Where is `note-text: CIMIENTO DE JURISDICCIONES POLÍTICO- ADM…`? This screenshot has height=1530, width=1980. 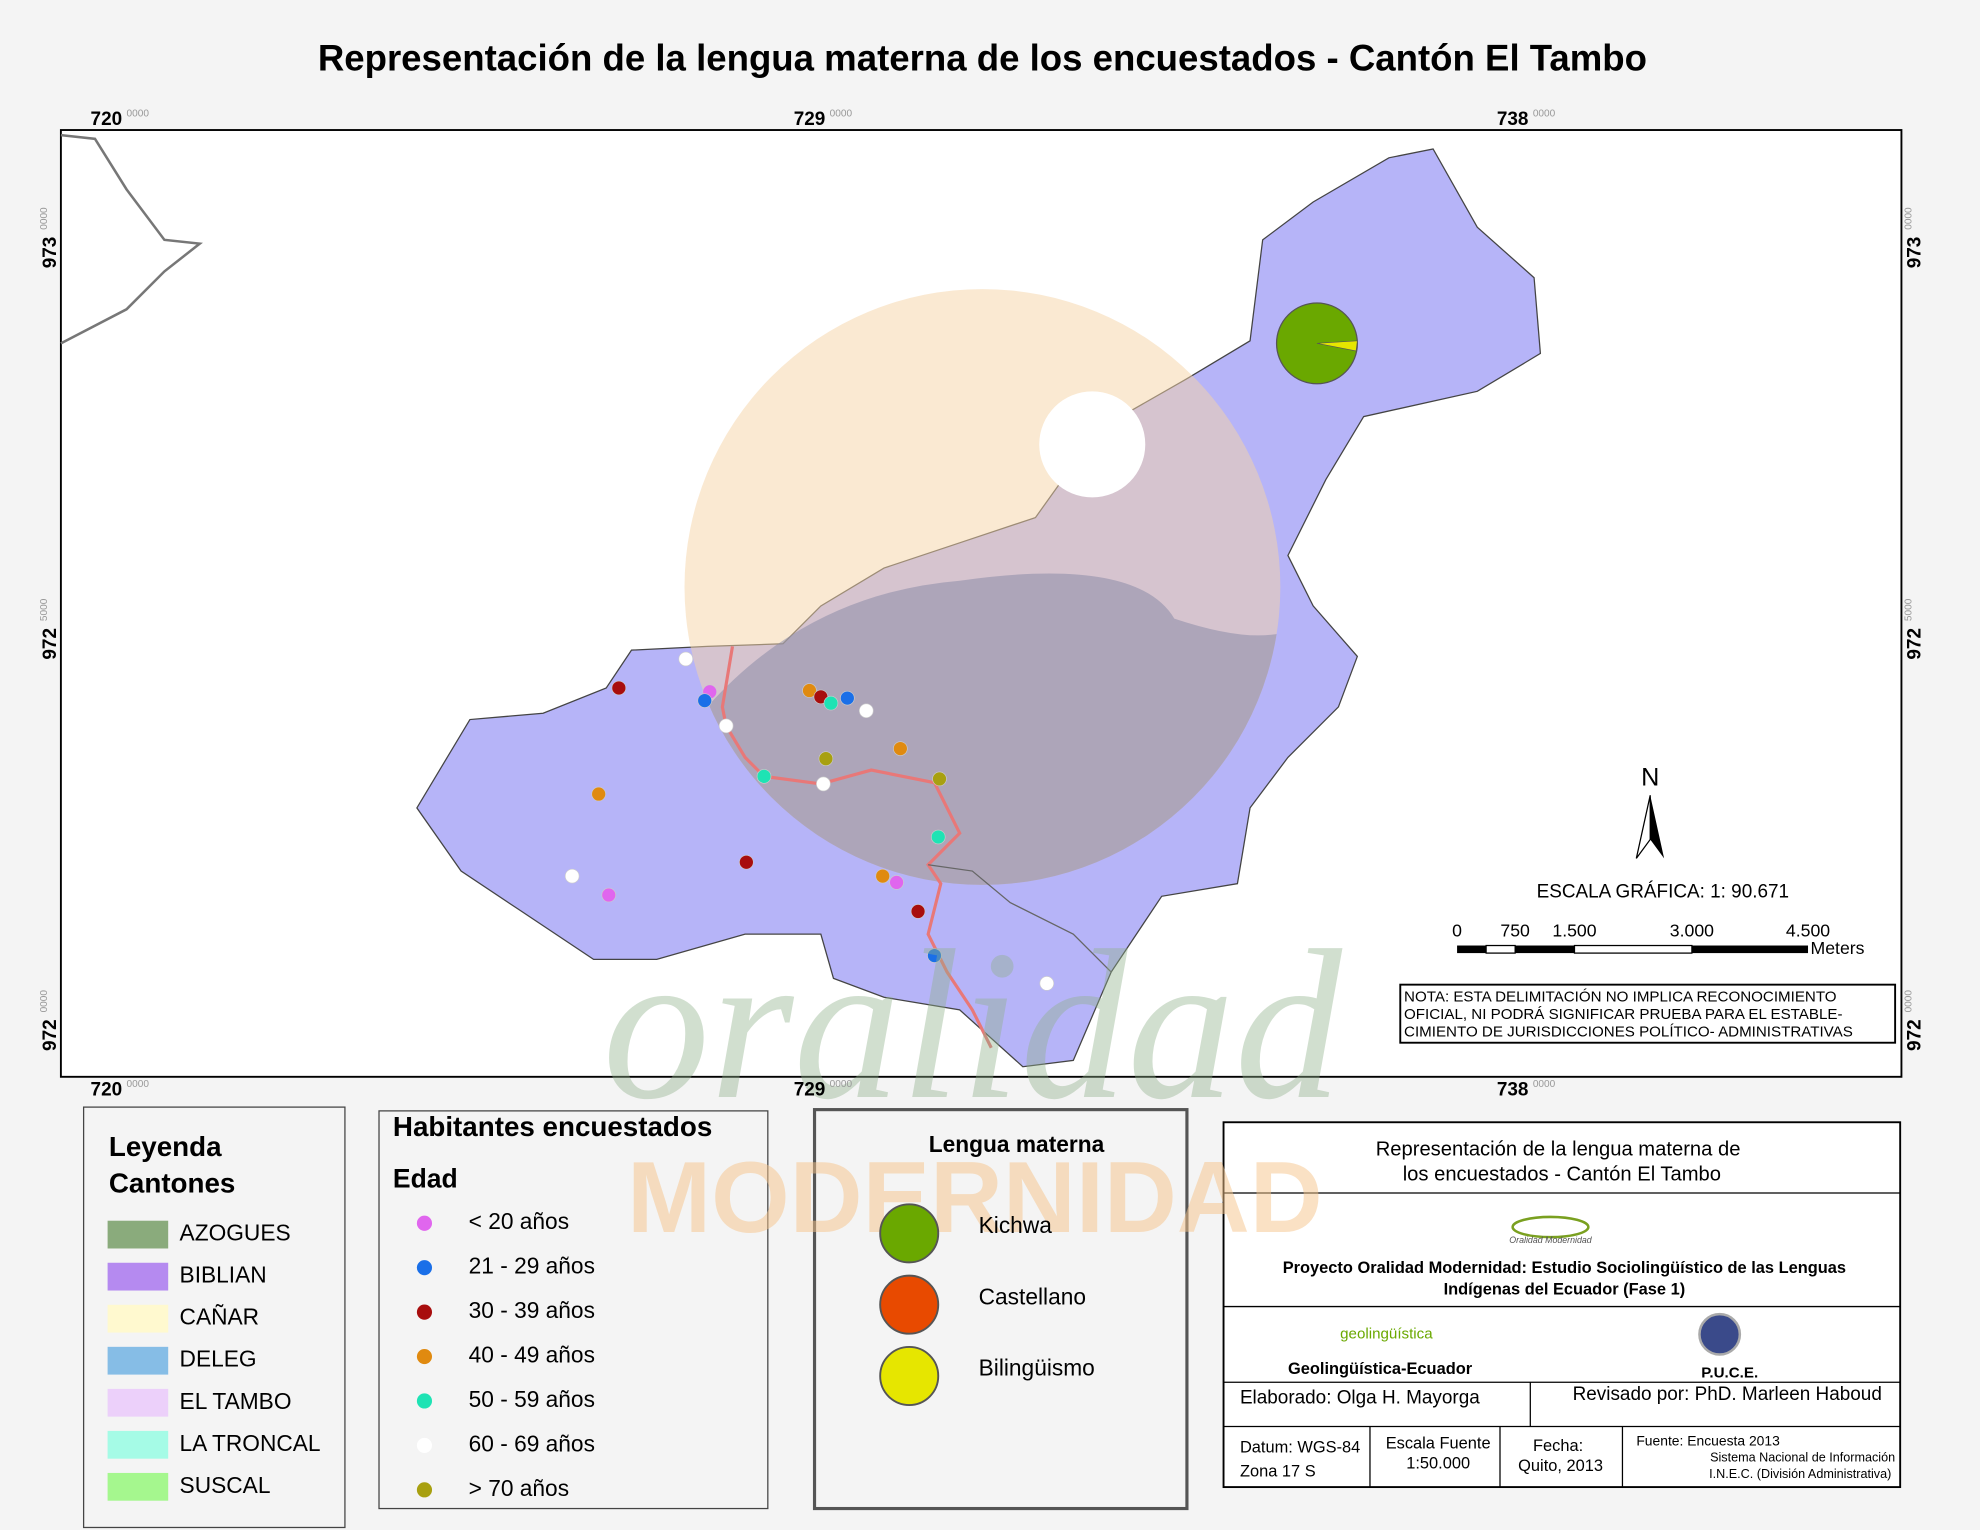 note-text: CIMIENTO DE JURISDICCIONES POLÍTICO- ADM… is located at coordinates (1628, 1032).